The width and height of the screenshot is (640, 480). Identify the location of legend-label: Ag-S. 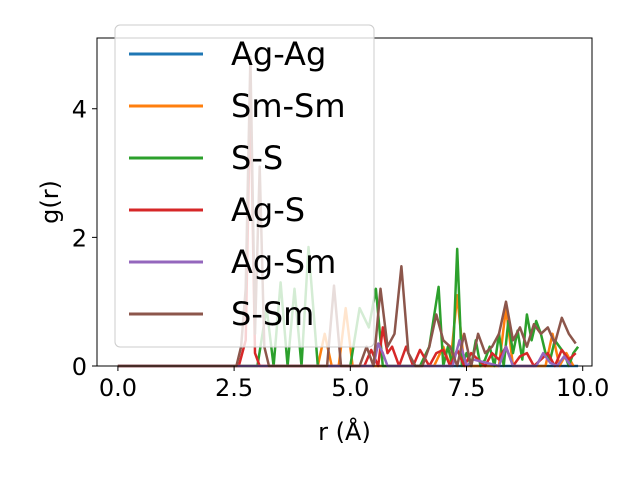
(268, 210).